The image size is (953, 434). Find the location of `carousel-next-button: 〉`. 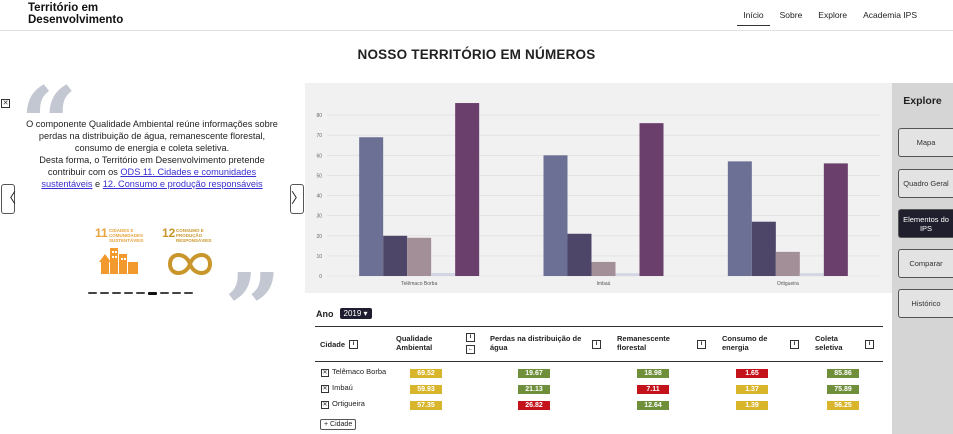

carousel-next-button: 〉 is located at coordinates (297, 199).